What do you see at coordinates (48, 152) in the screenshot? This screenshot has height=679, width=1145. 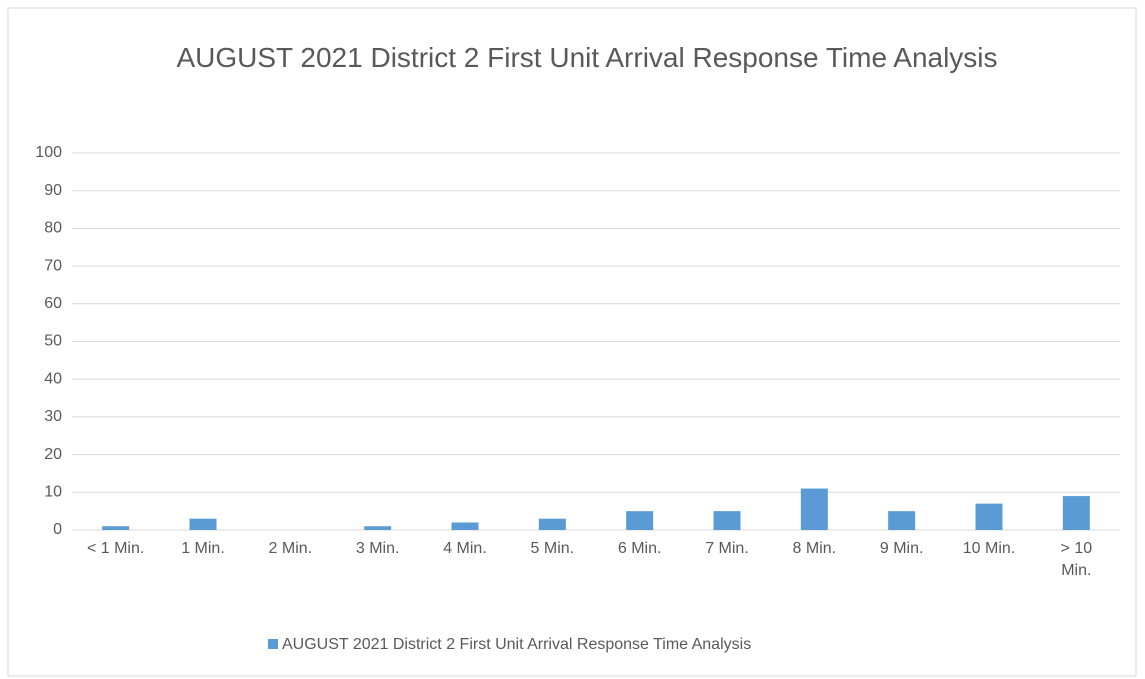 I see `y-tick-label: 100` at bounding box center [48, 152].